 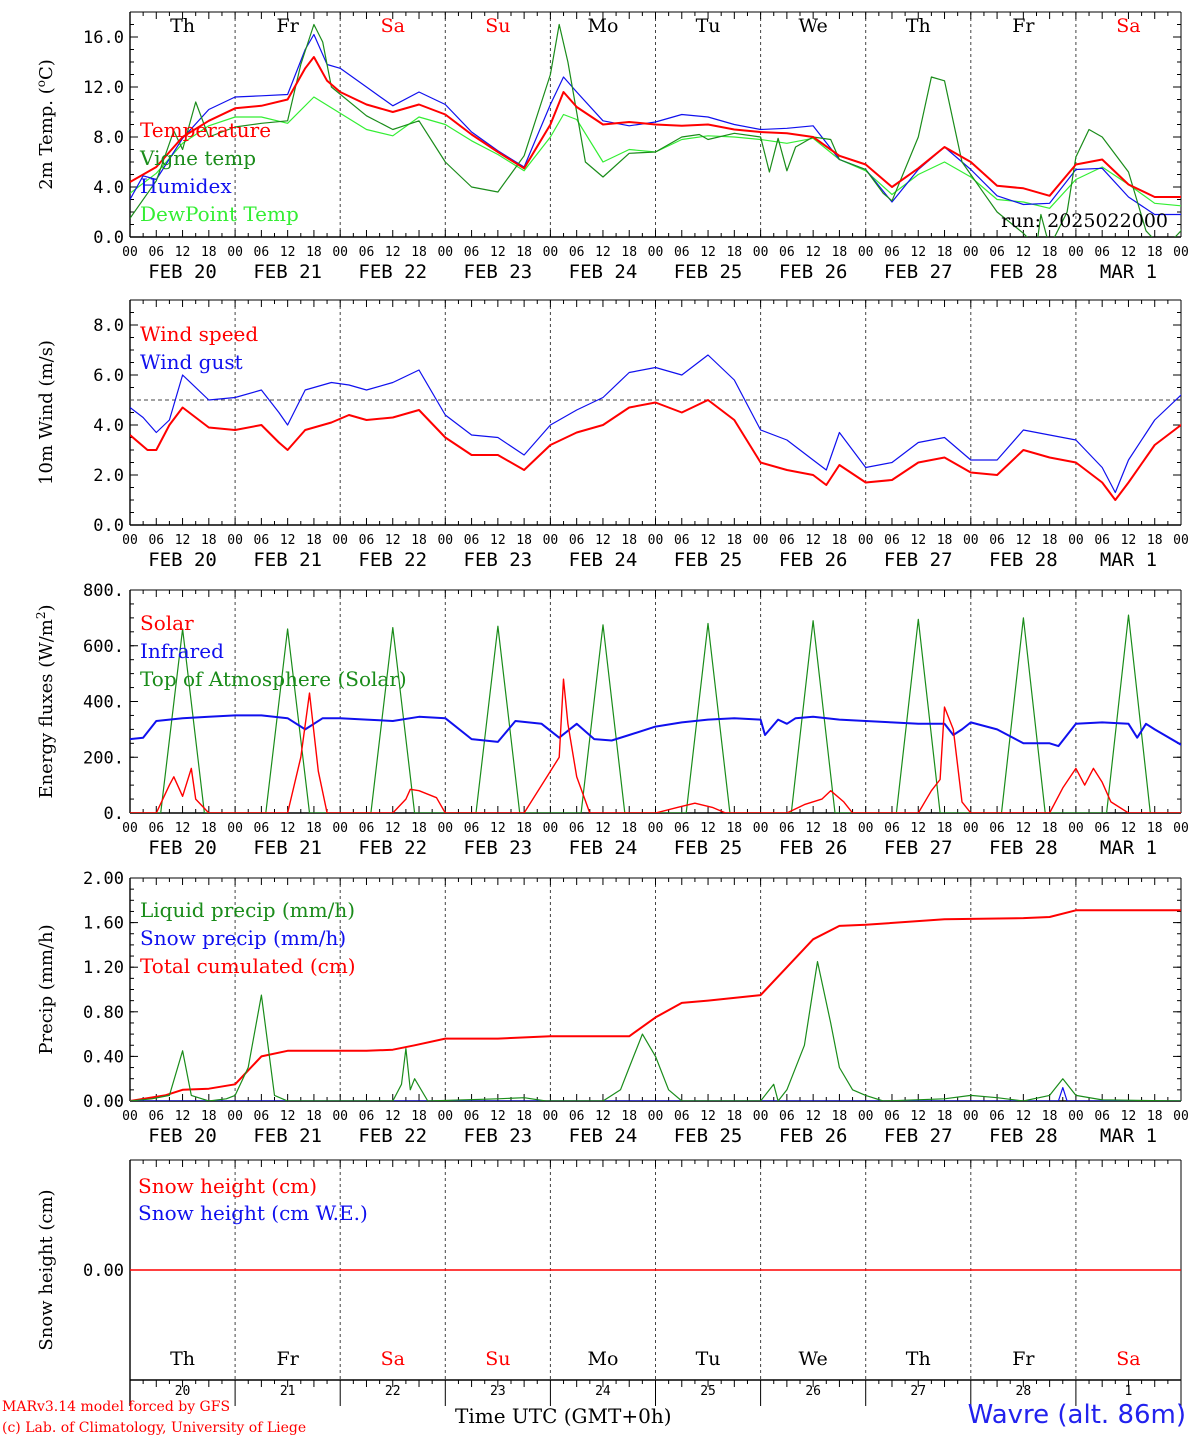 I want to click on y-tick-label: 16.0, so click(x=103, y=38).